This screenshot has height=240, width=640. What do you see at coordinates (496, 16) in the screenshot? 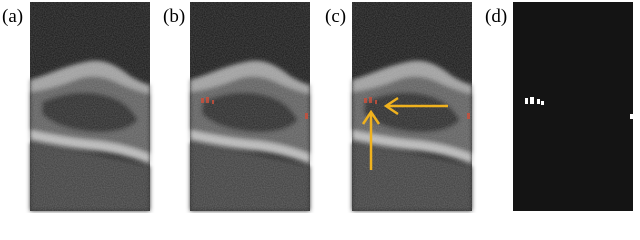
I see `panel-label: (d)` at bounding box center [496, 16].